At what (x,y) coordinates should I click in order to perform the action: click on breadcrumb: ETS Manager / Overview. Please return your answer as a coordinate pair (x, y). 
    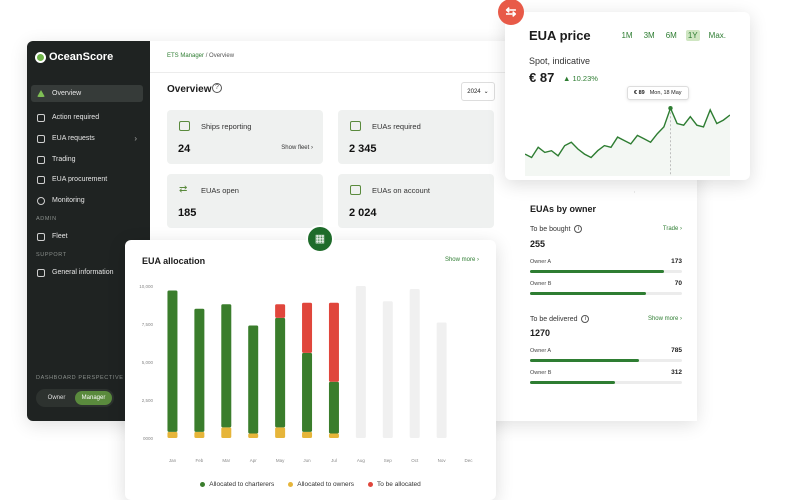
    Looking at the image, I should click on (200, 56).